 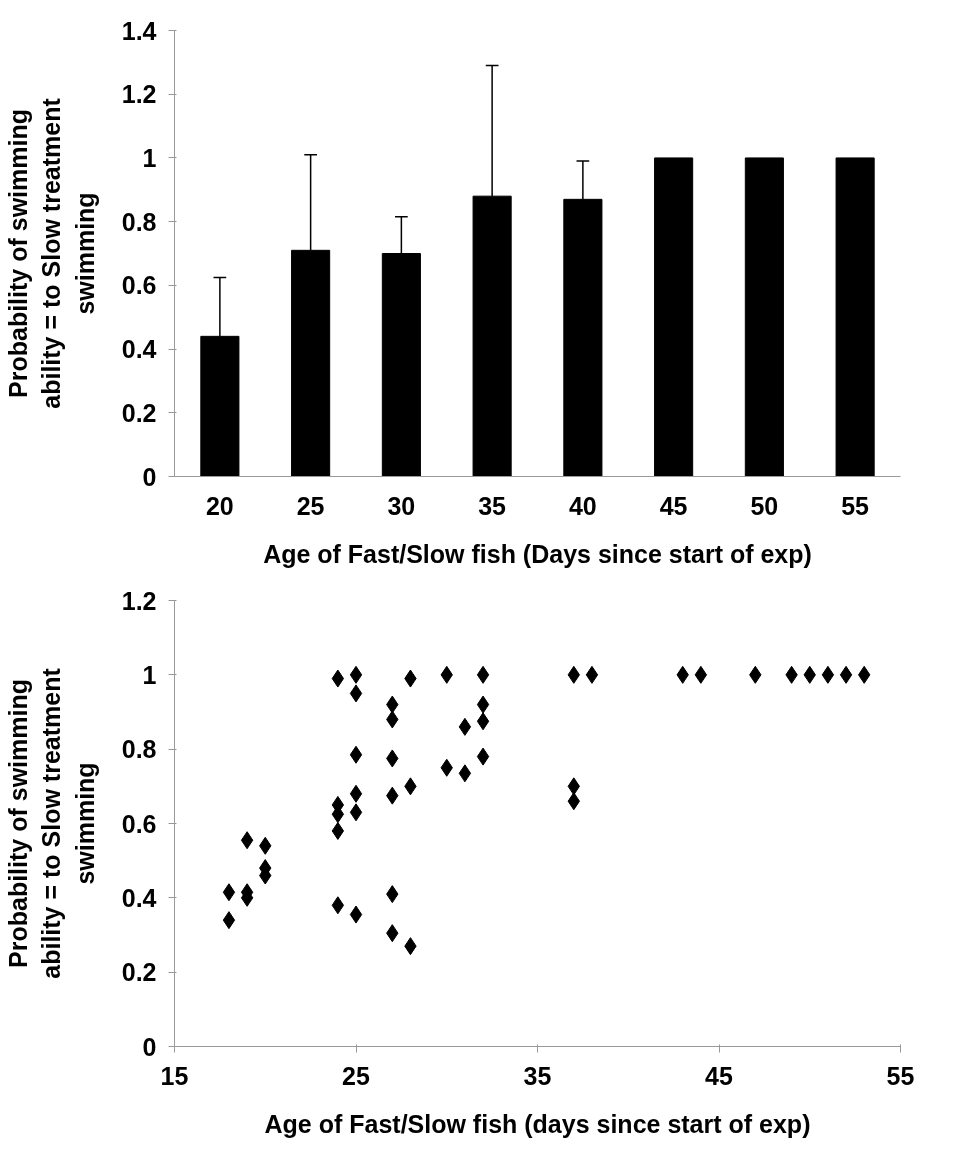 What do you see at coordinates (174, 1075) in the screenshot?
I see `x-tick-label: 15` at bounding box center [174, 1075].